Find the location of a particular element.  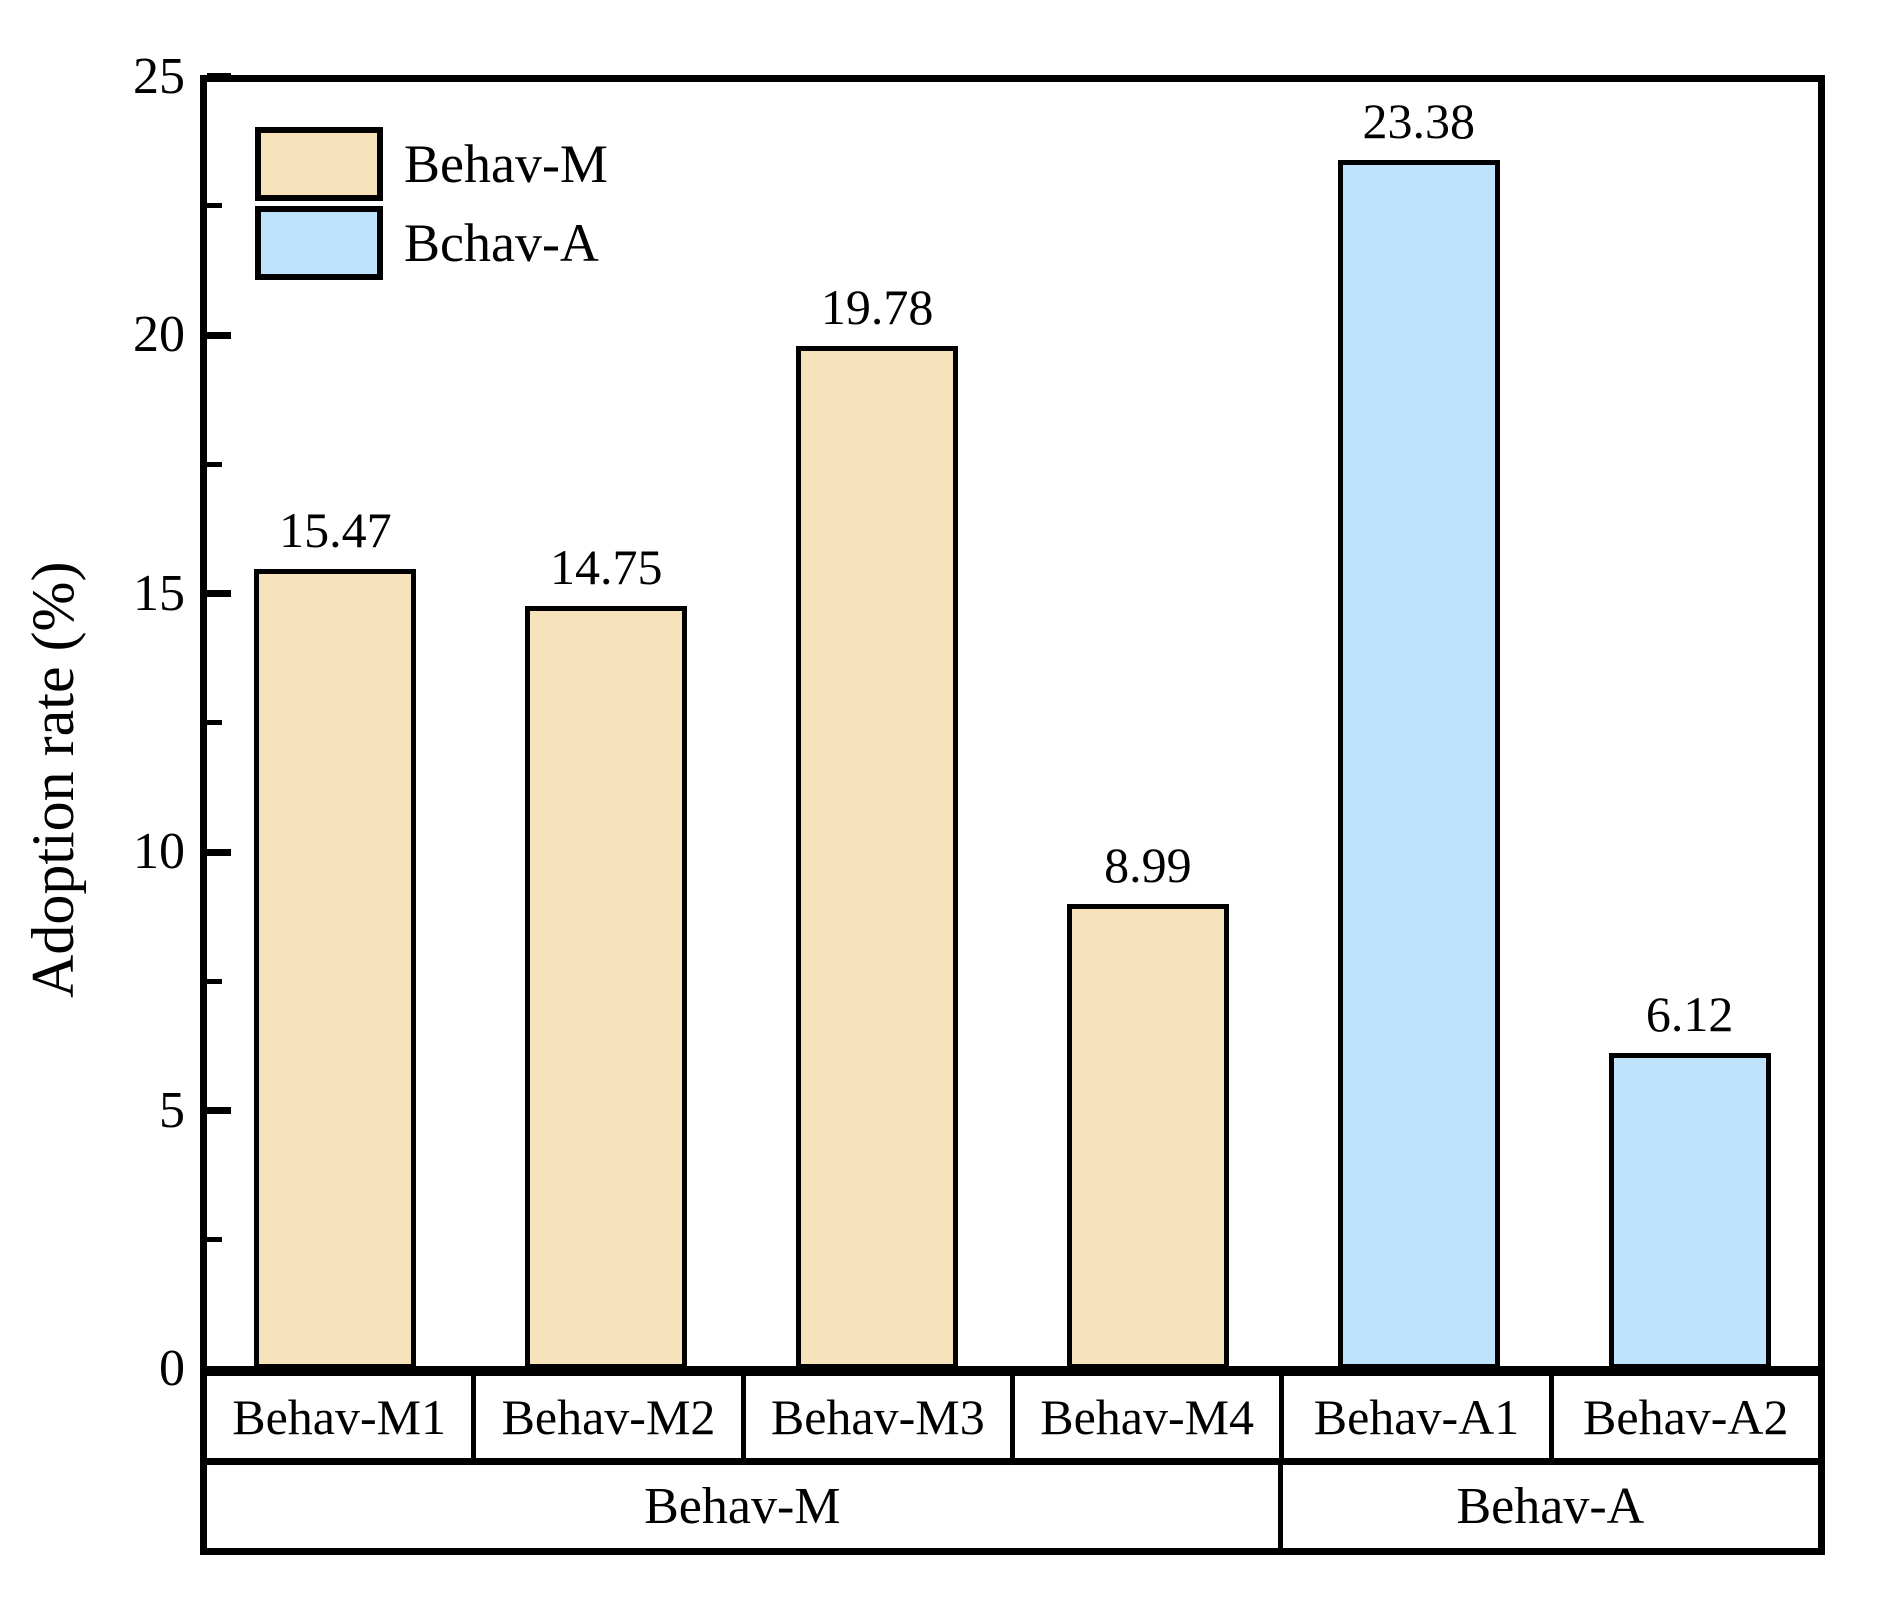

bar-value-label: 14.75 is located at coordinates (606, 567).